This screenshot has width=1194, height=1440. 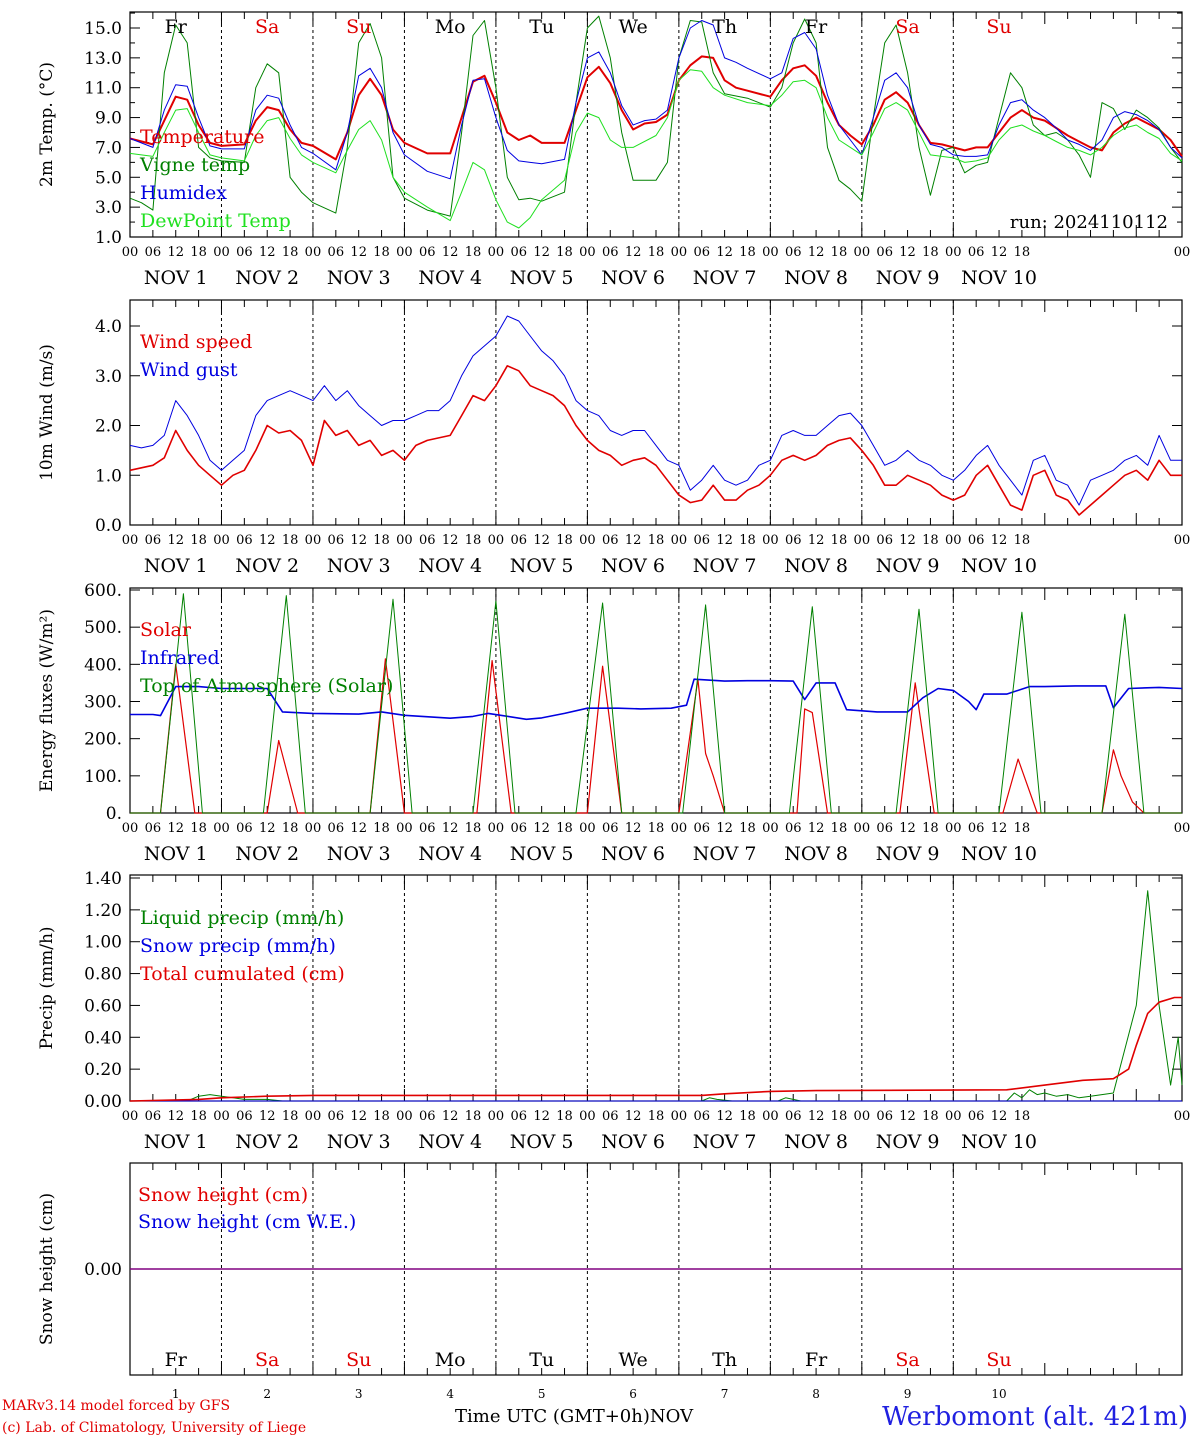 What do you see at coordinates (816, 1393) in the screenshot?
I see `day-number: 8` at bounding box center [816, 1393].